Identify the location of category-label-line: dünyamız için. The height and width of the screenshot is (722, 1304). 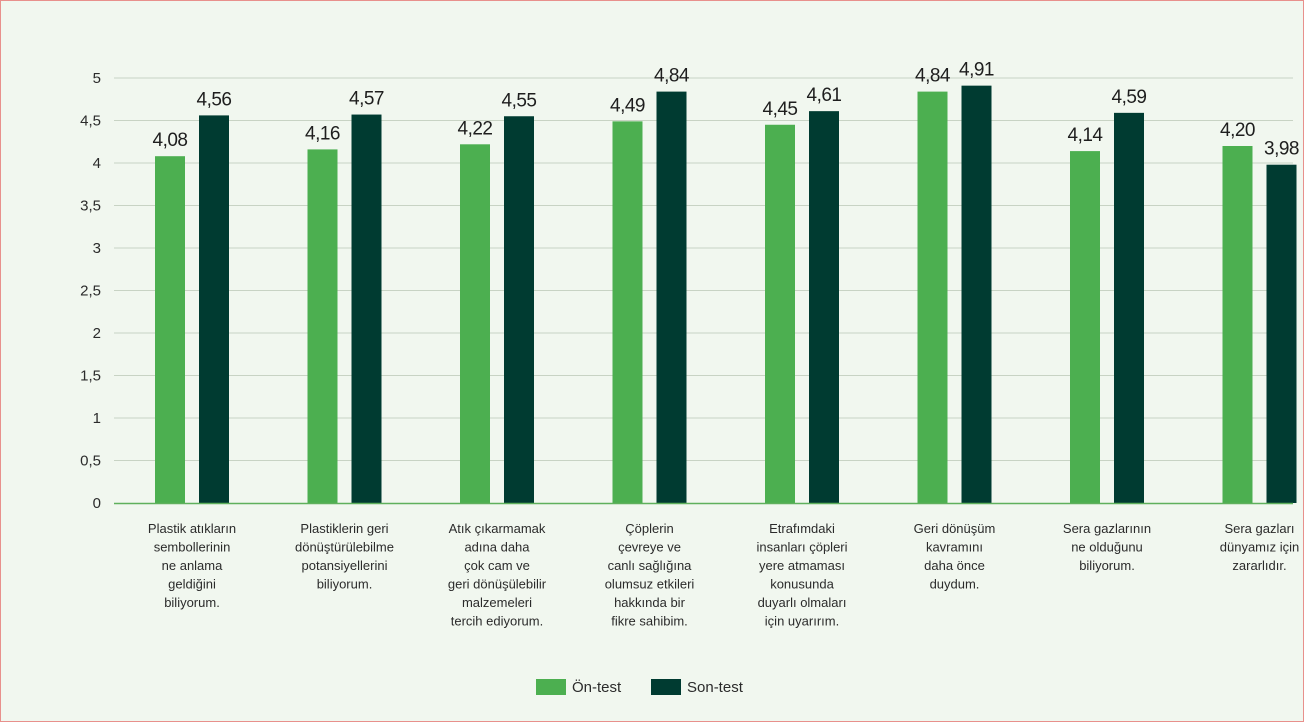
(1259, 547).